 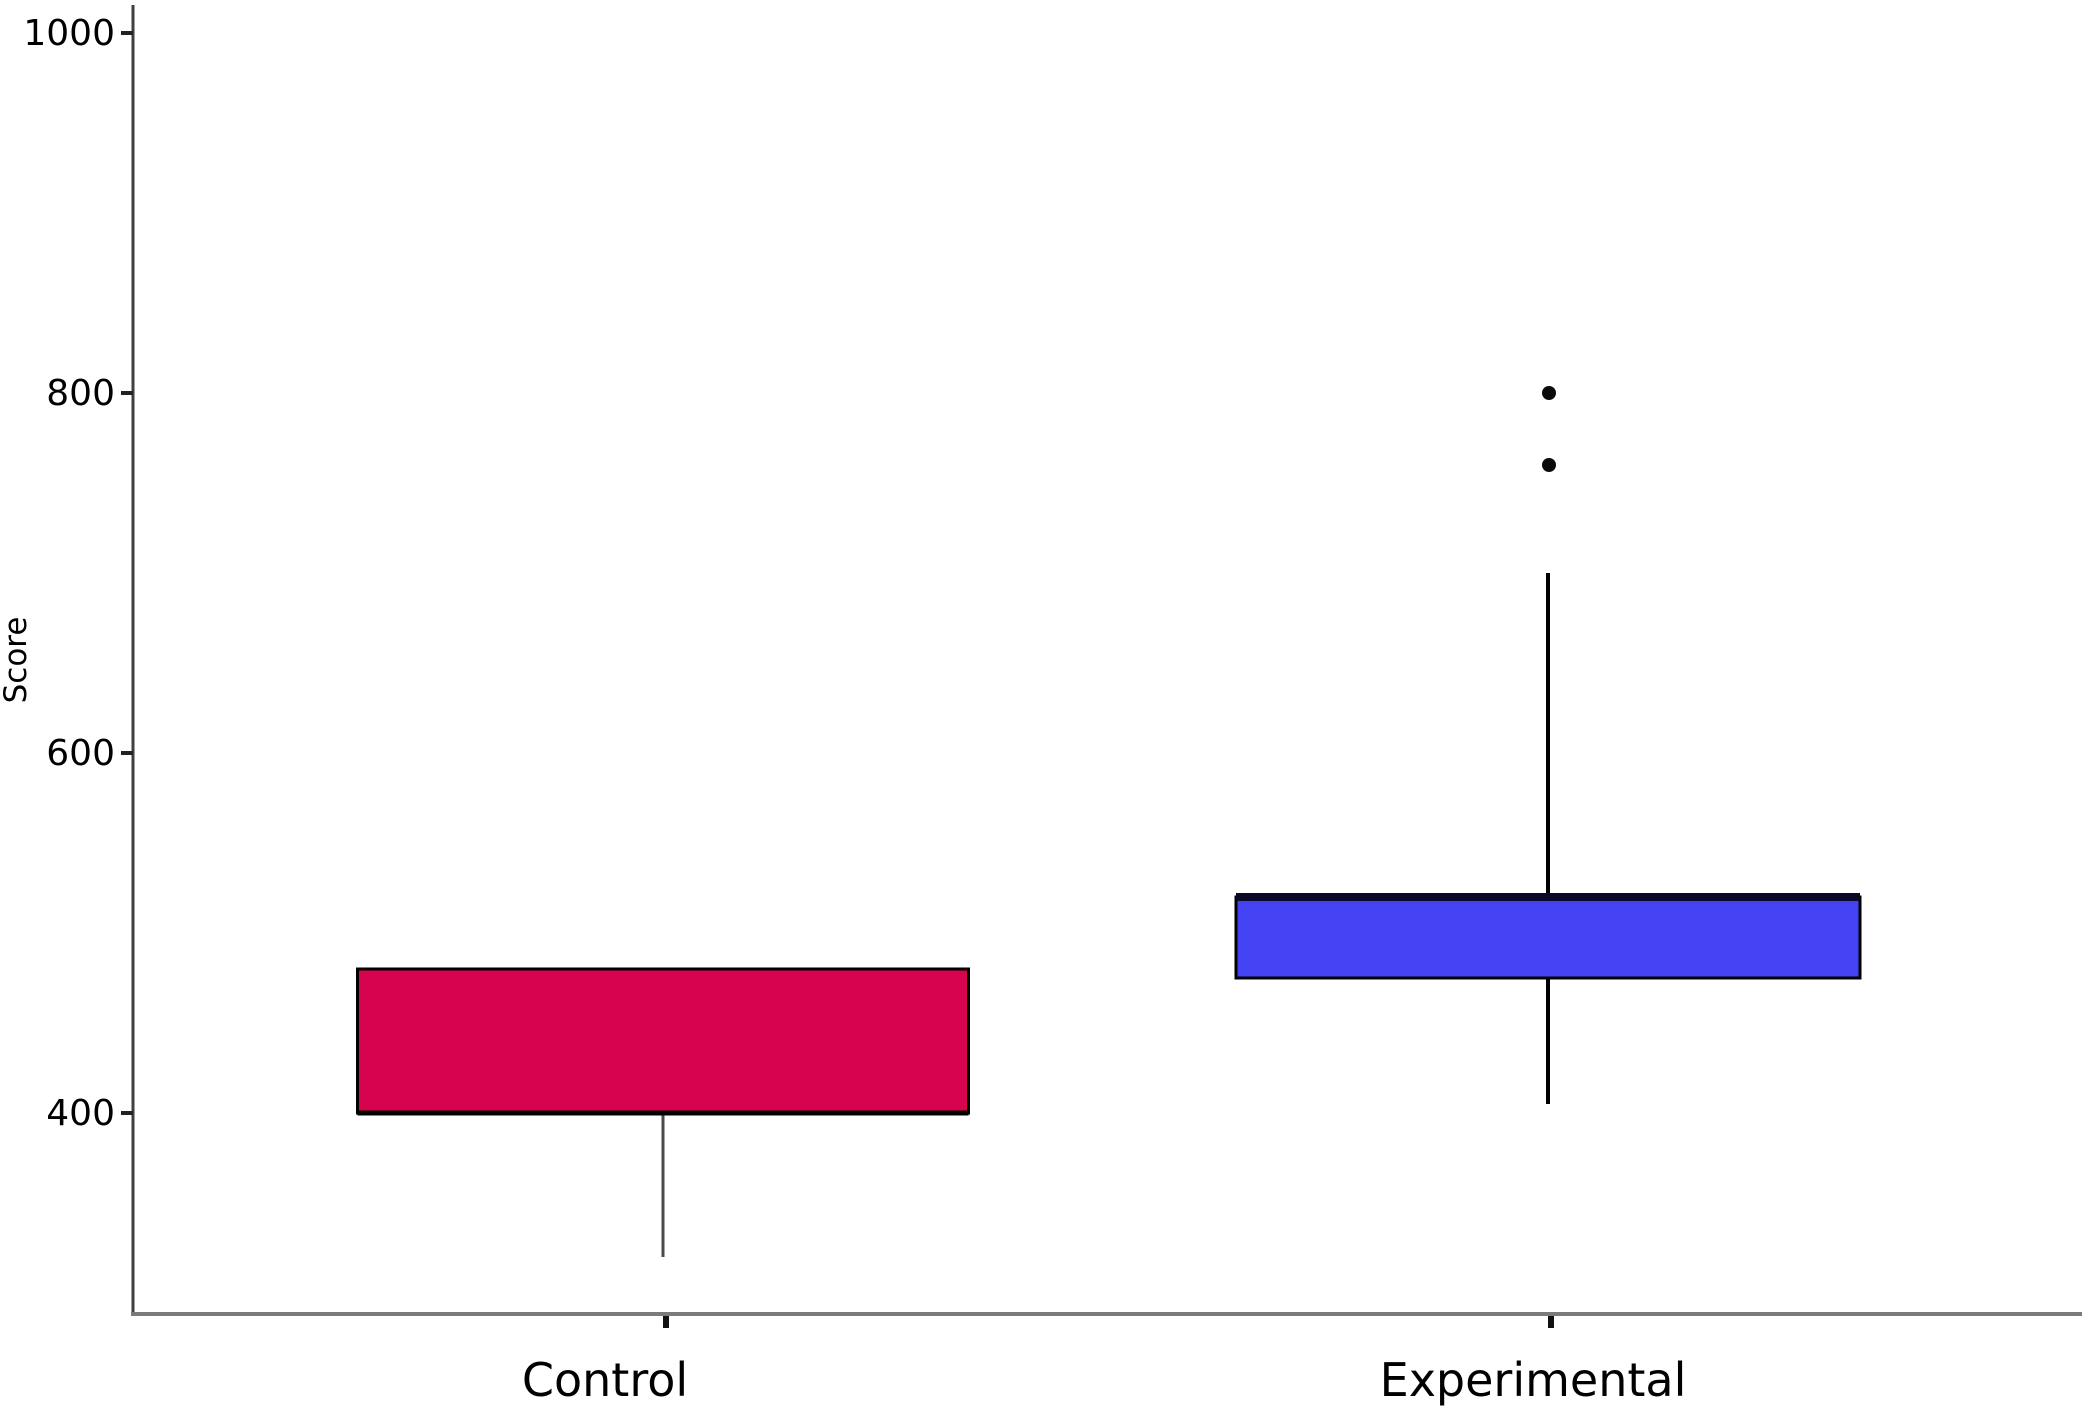 What do you see at coordinates (663, 1041) in the screenshot?
I see `box-control` at bounding box center [663, 1041].